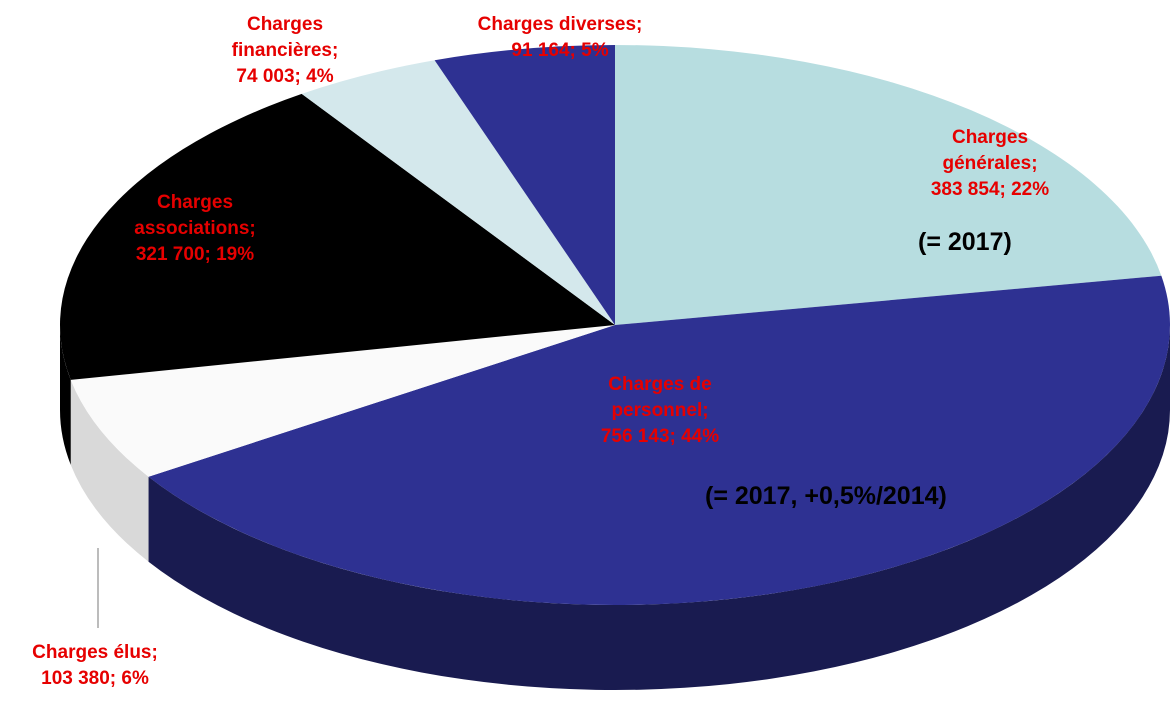  Describe the element at coordinates (990, 150) in the screenshot. I see `slice-label: Charges générales;` at that location.